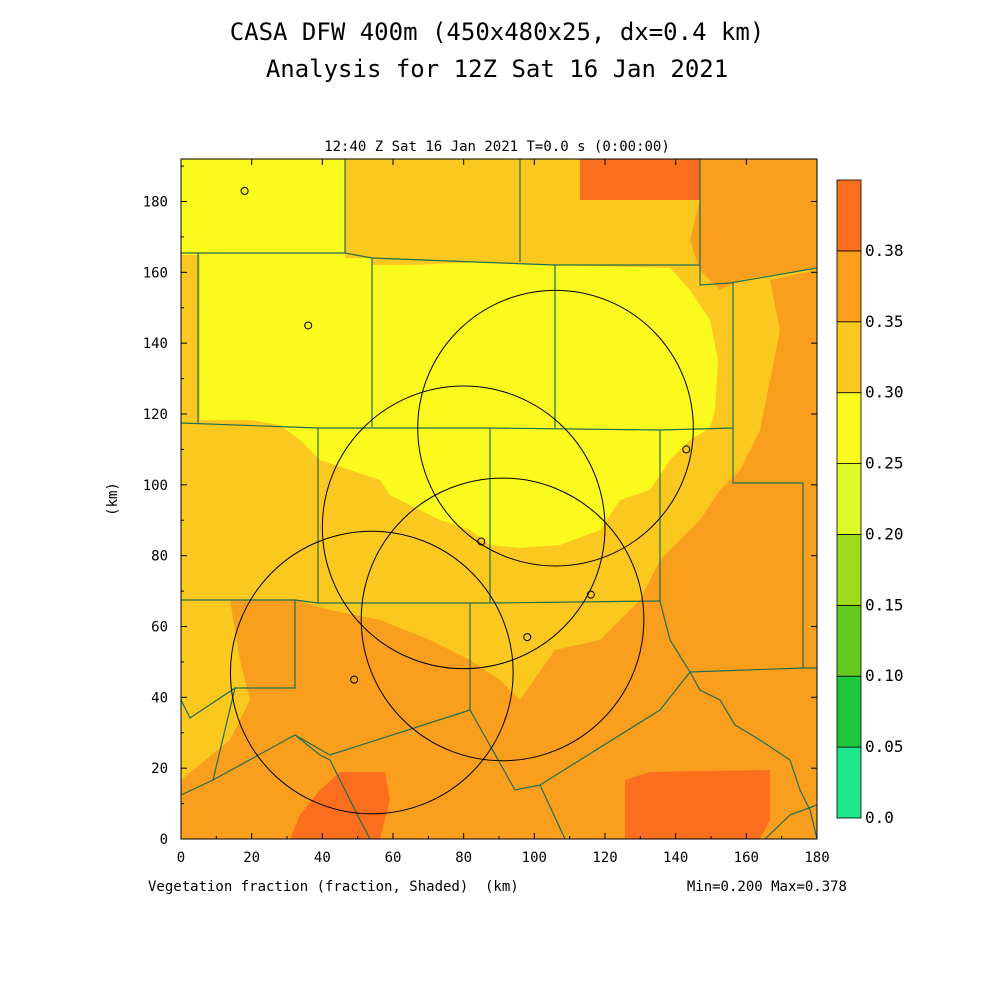 The image size is (1000, 1000). Describe the element at coordinates (870, 503) in the screenshot. I see `colorbar: 0.0 0.05 0.10 0.15 0.20 0.25 0.30 0.35 0.38` at that location.